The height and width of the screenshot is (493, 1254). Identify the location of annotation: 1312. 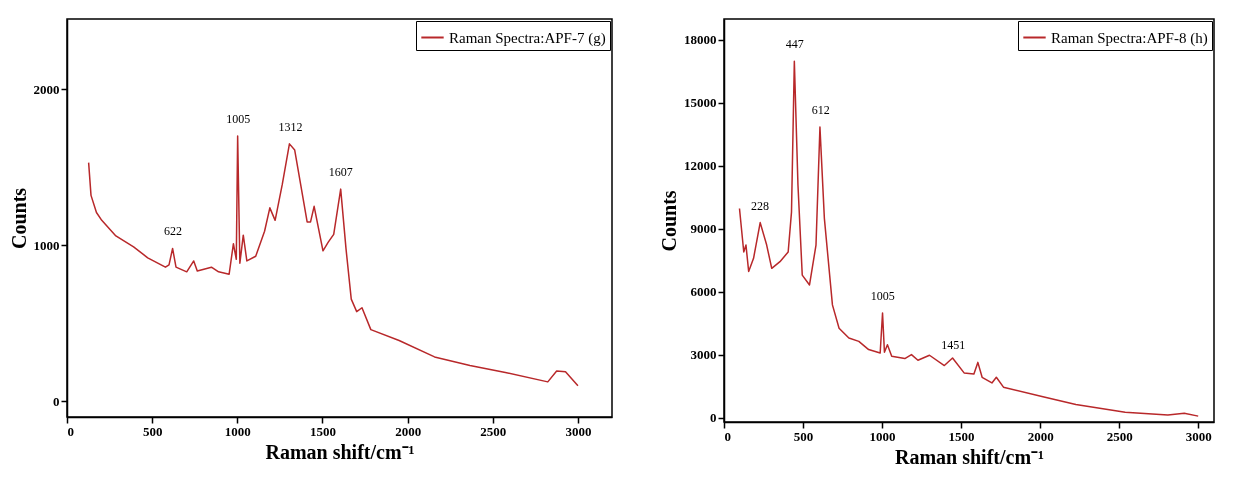
(290, 126).